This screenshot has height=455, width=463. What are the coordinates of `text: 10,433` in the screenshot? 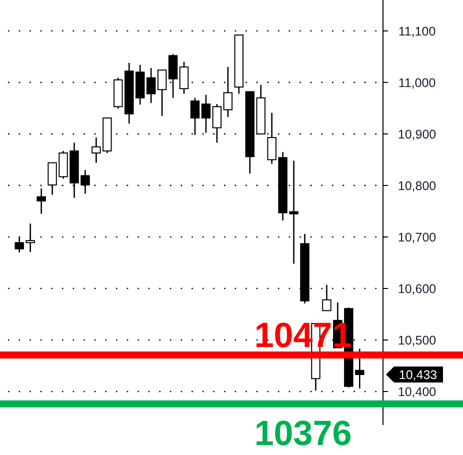 It's located at (418, 375).